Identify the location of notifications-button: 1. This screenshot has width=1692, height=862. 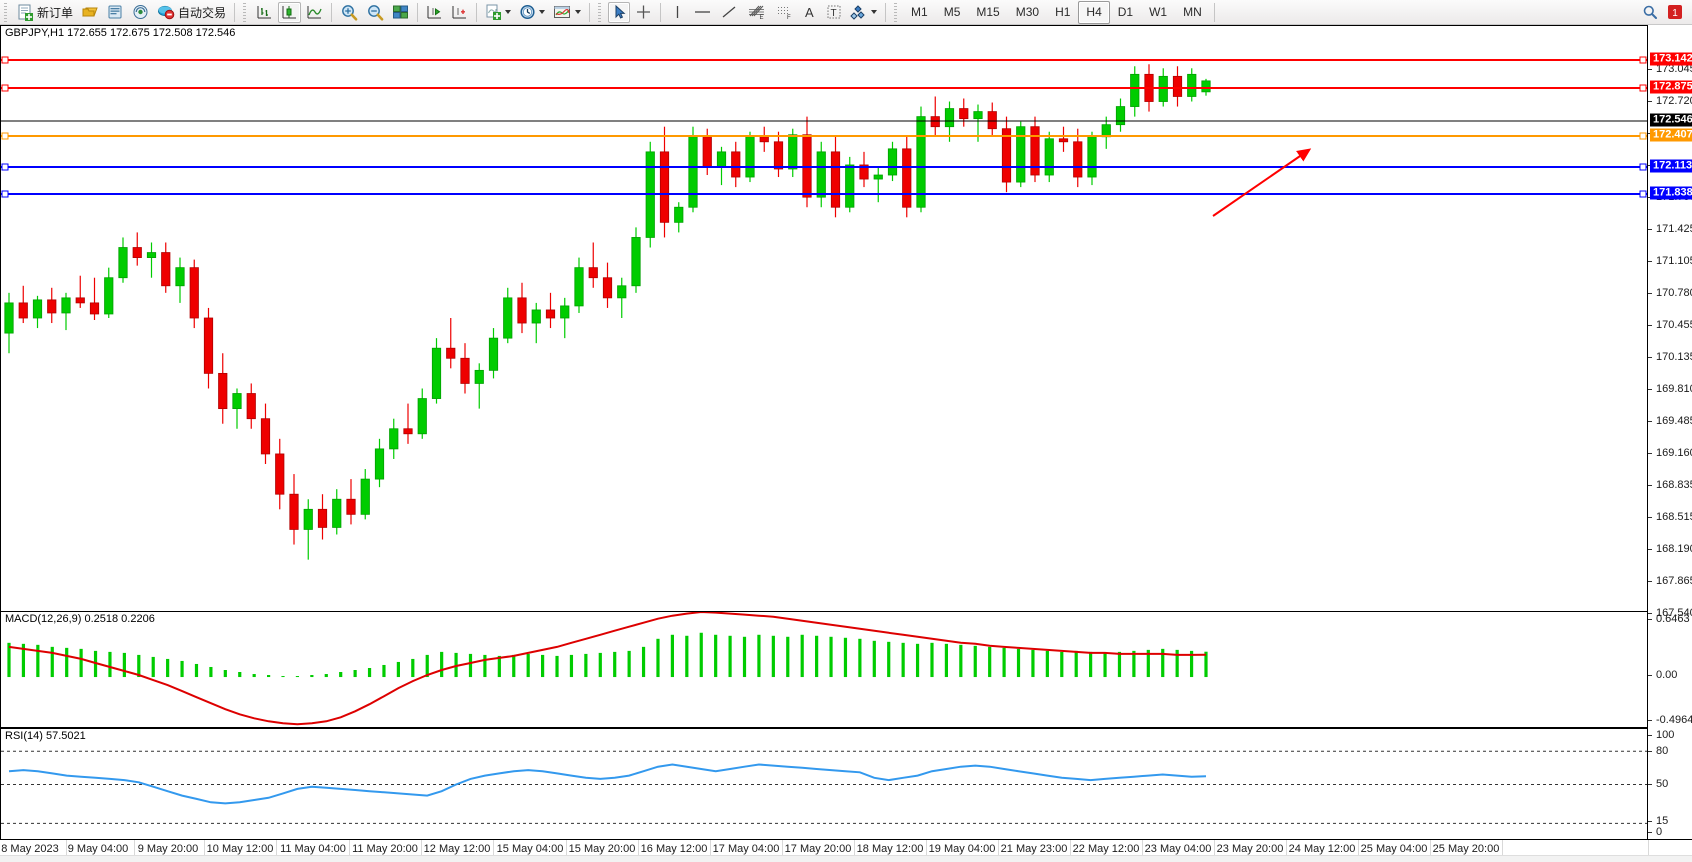
(1675, 12).